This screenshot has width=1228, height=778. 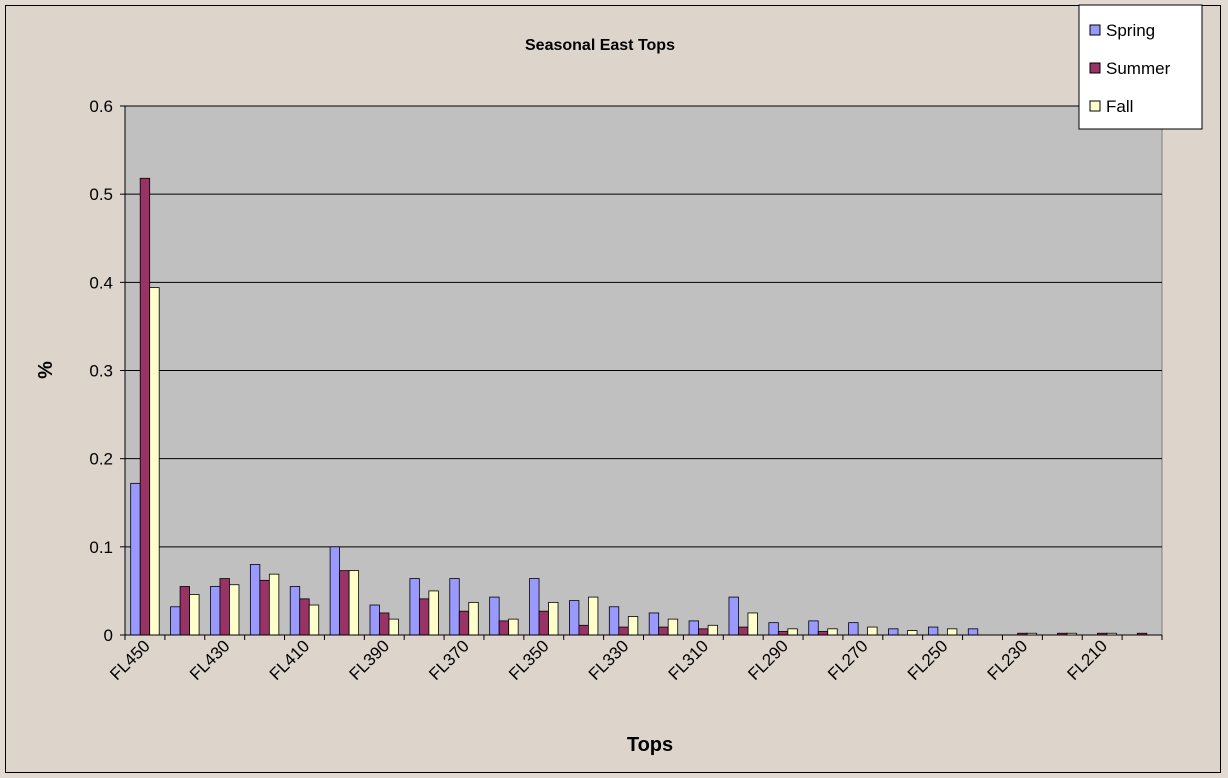 I want to click on bar-summer-fl350, so click(x=543, y=623).